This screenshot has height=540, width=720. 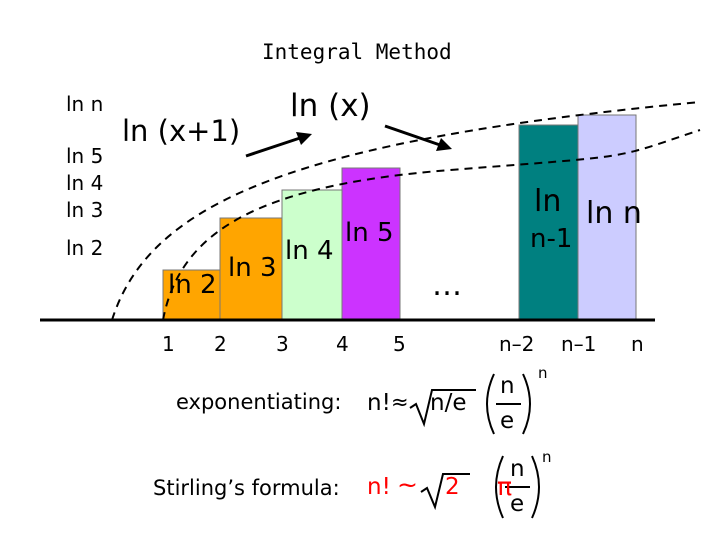 What do you see at coordinates (517, 504) in the screenshot?
I see `s-frac-den: e` at bounding box center [517, 504].